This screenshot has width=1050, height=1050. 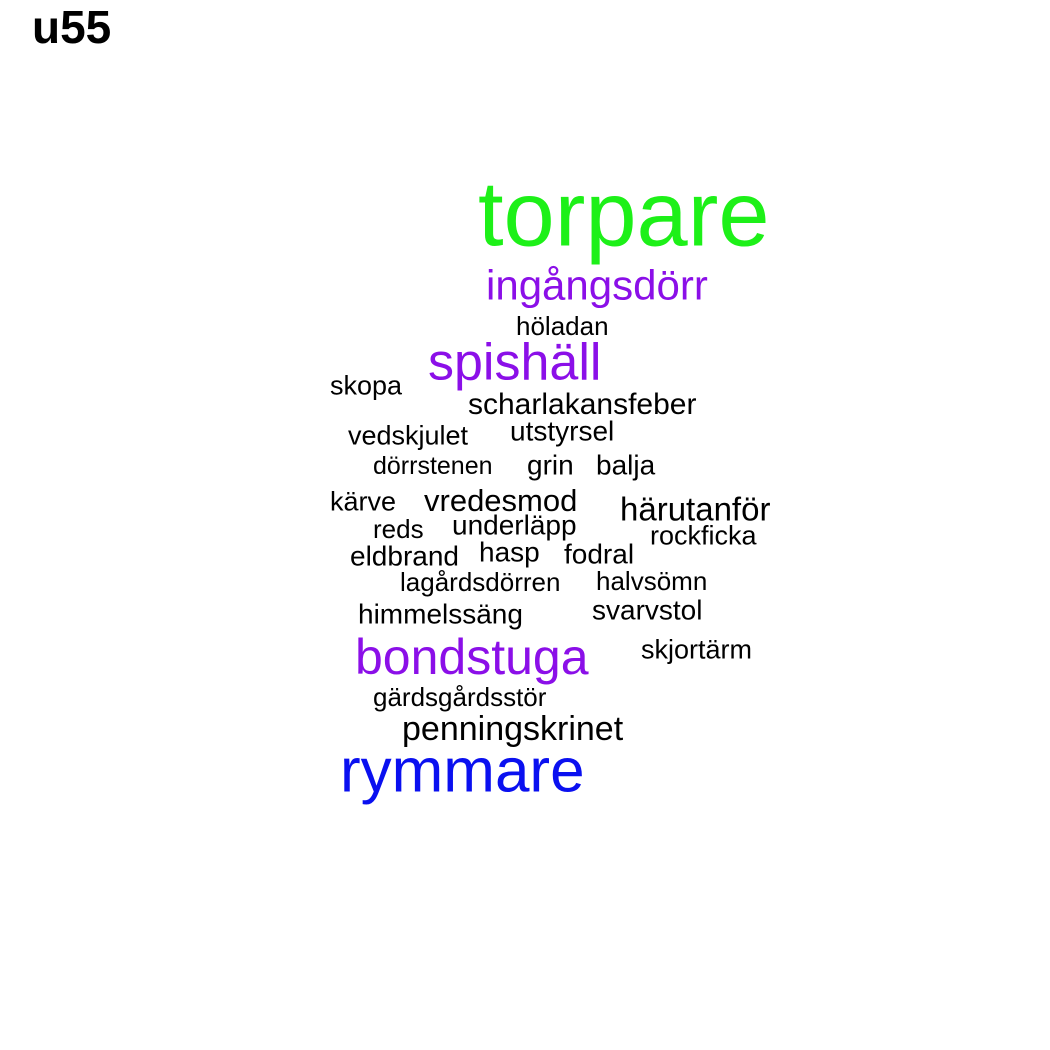 I want to click on word-himmelssang: himmelssäng, so click(x=440, y=614).